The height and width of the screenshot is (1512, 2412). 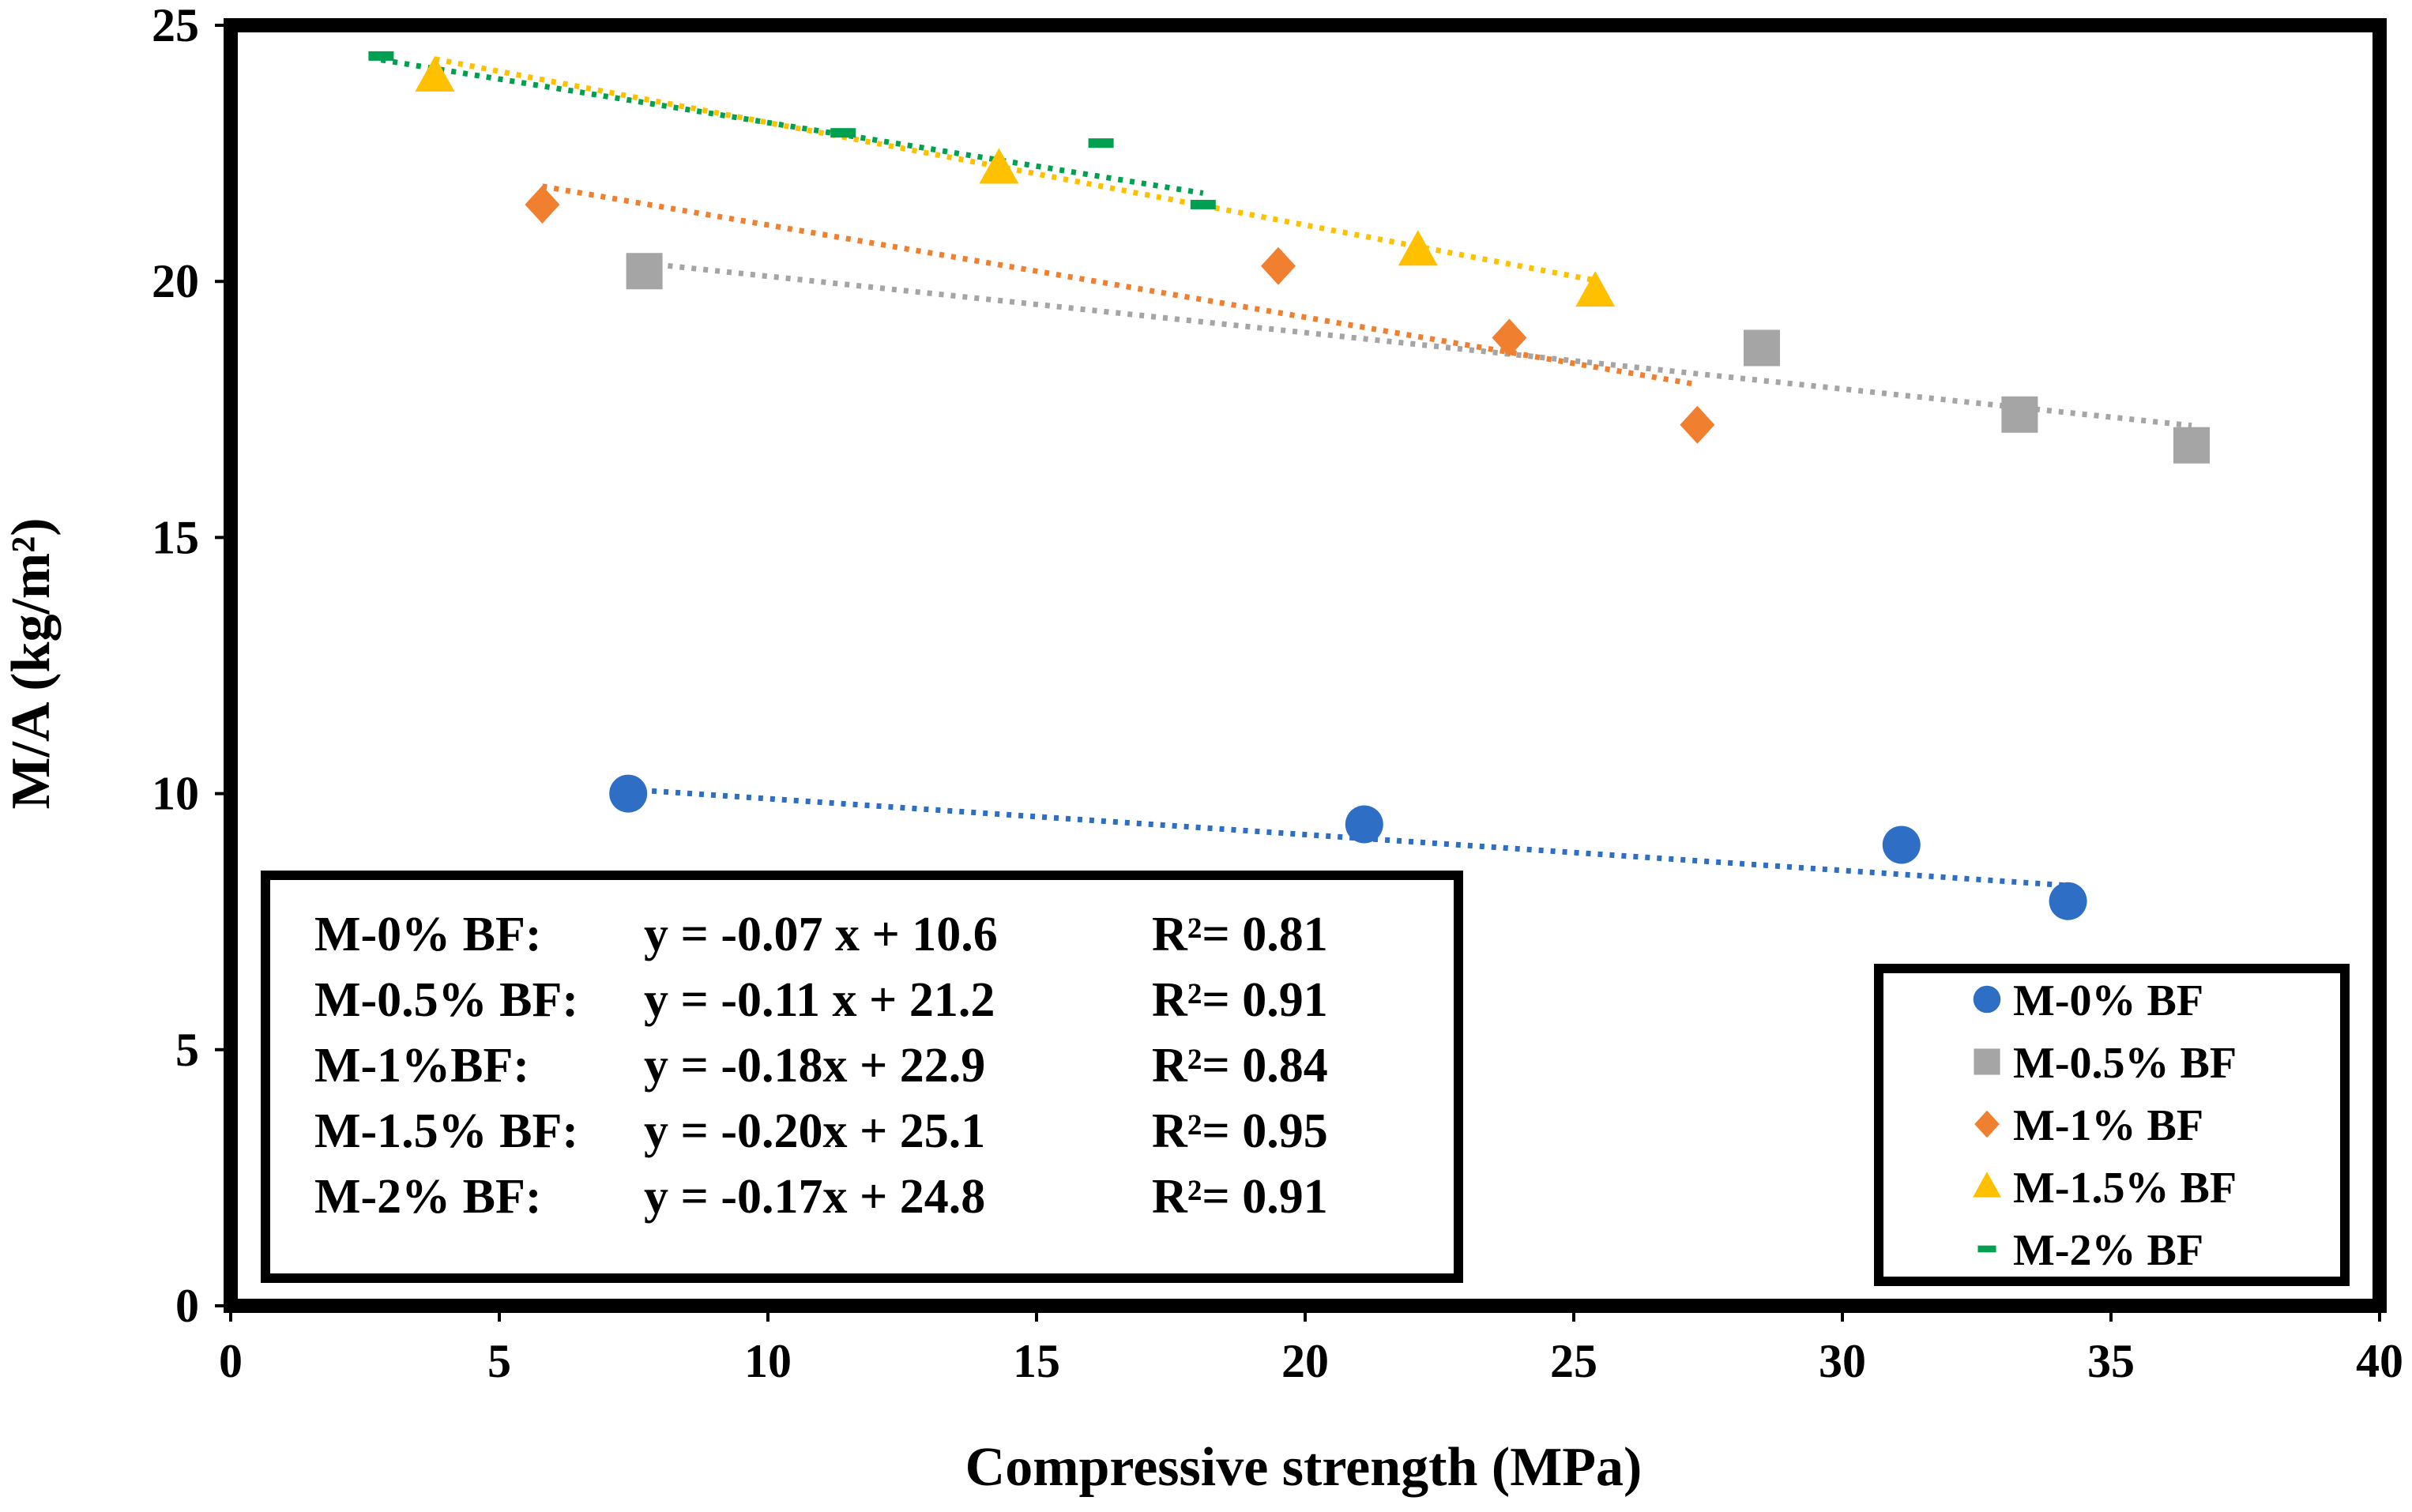 What do you see at coordinates (1278, 265) in the screenshot?
I see `data-point-s2-p1` at bounding box center [1278, 265].